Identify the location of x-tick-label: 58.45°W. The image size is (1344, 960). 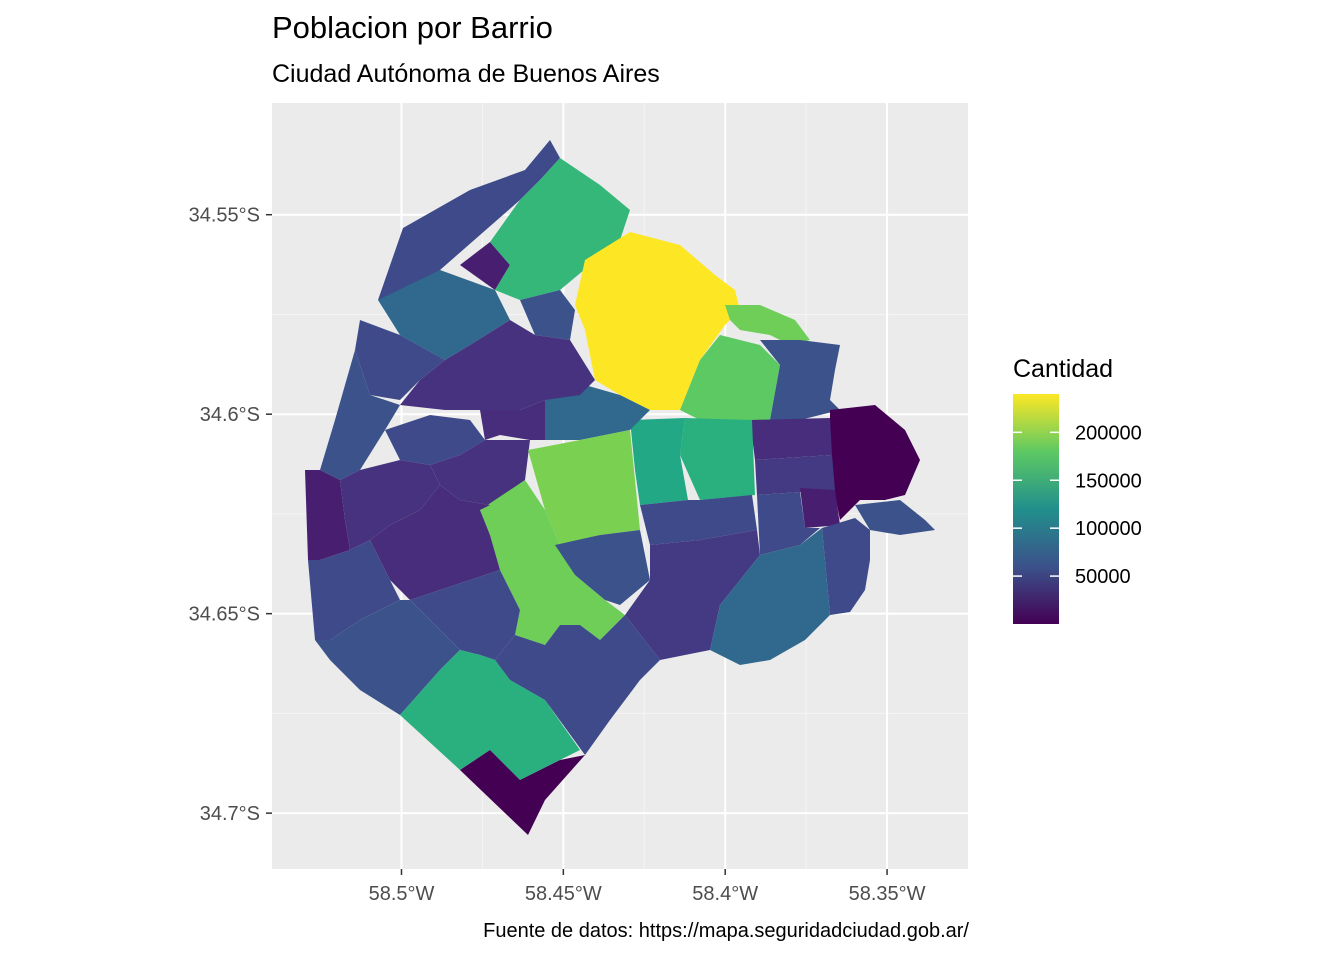
(563, 894).